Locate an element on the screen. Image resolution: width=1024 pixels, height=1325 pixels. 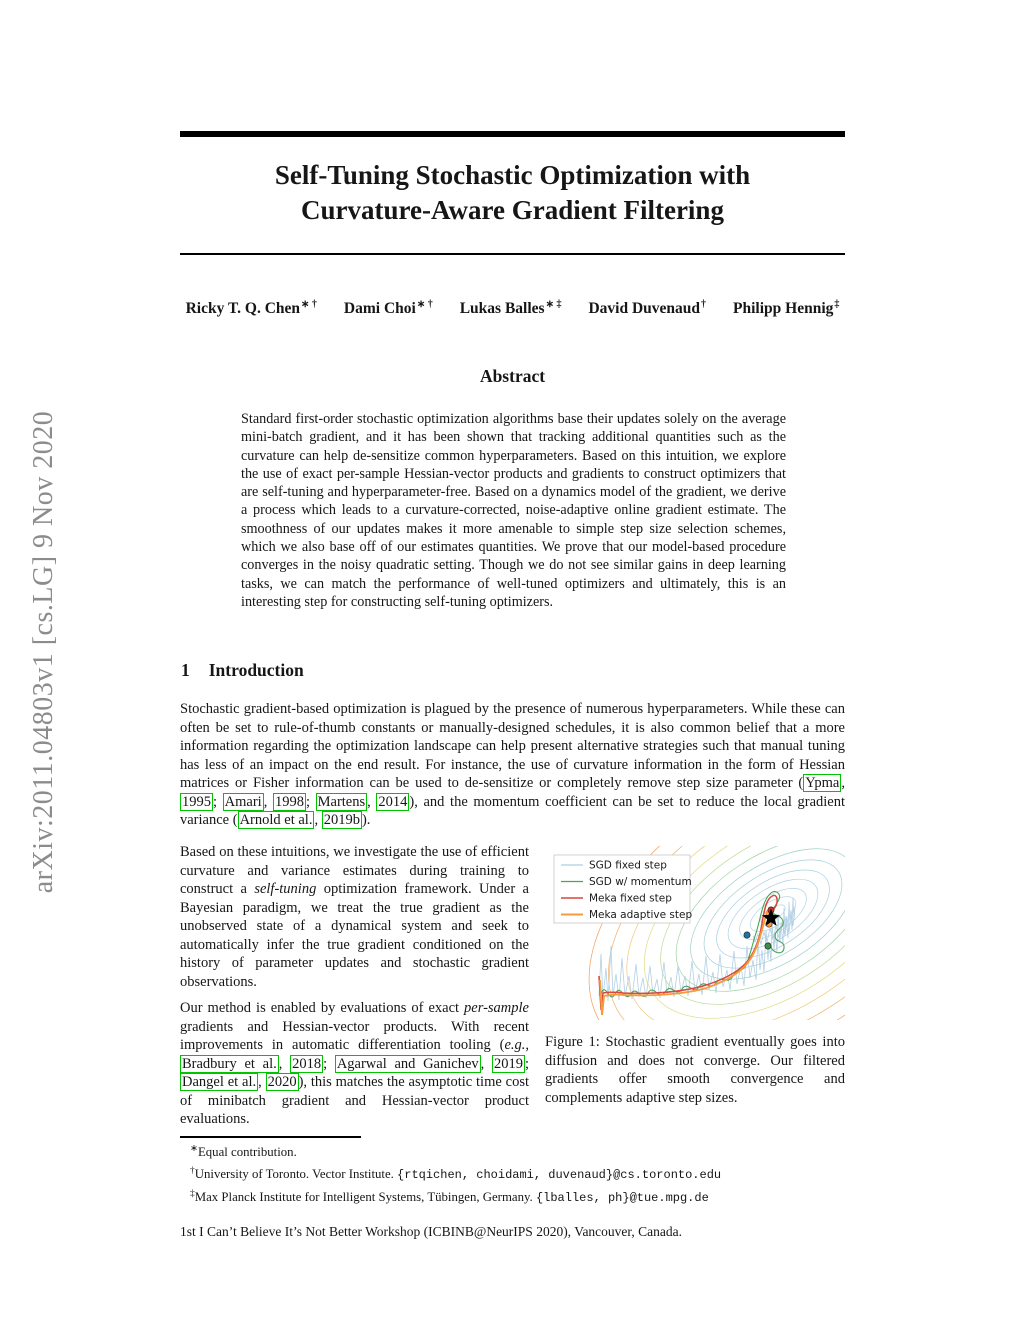
author-marker: † is located at coordinates (704, 304).